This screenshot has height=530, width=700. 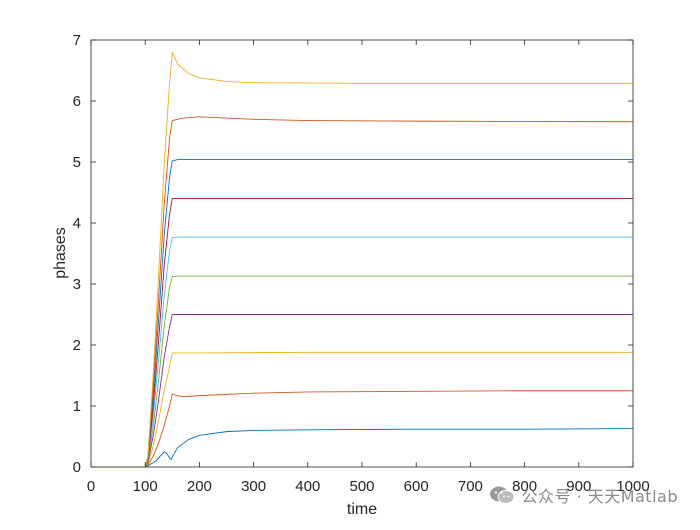 I want to click on x-tick-label: 700, so click(x=470, y=486).